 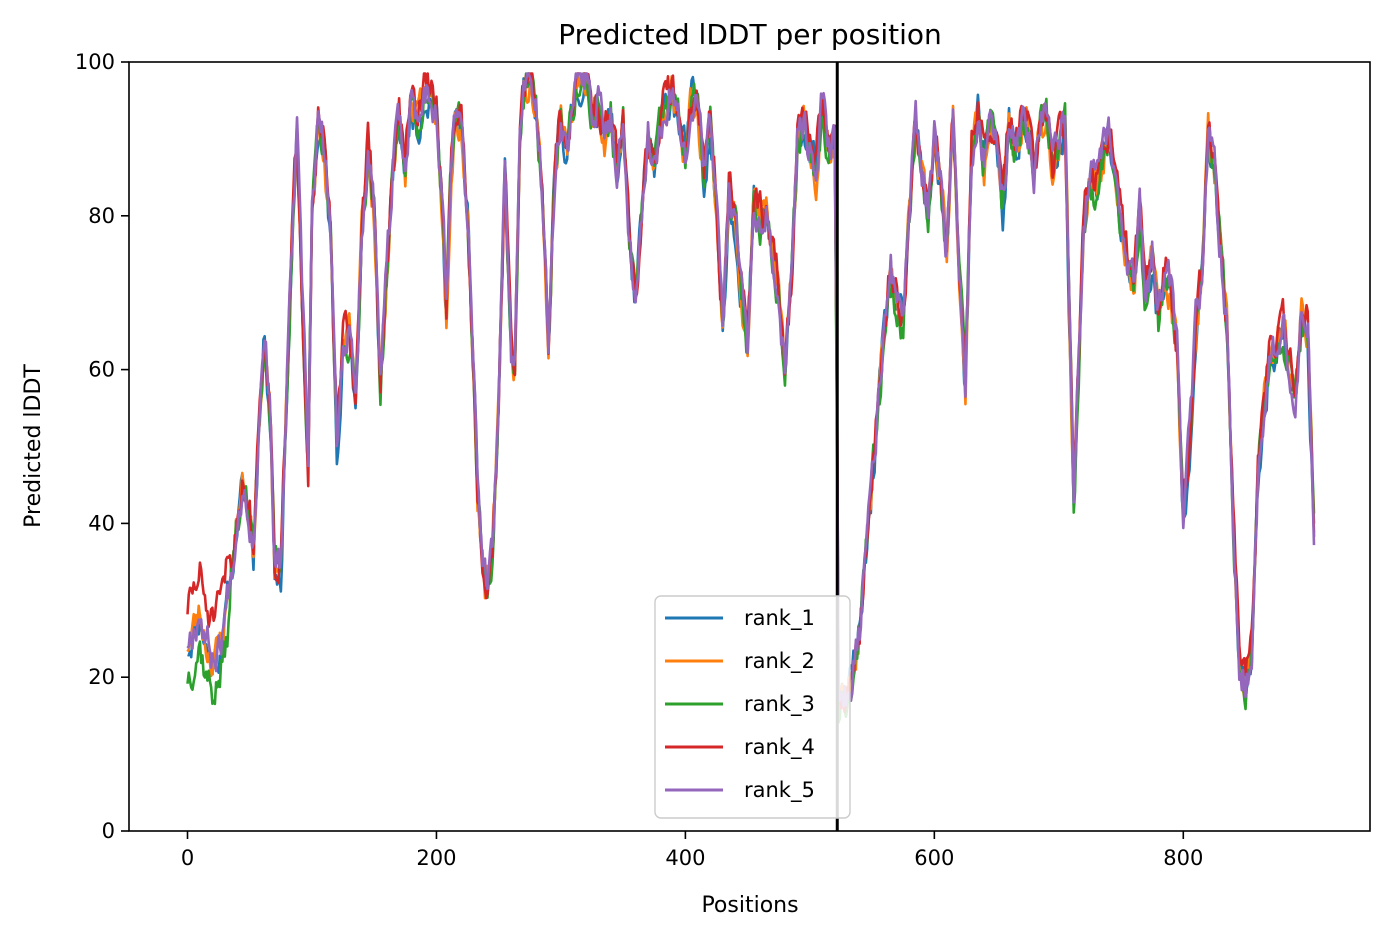 What do you see at coordinates (1183, 858) in the screenshot?
I see `x-tick-label: 800` at bounding box center [1183, 858].